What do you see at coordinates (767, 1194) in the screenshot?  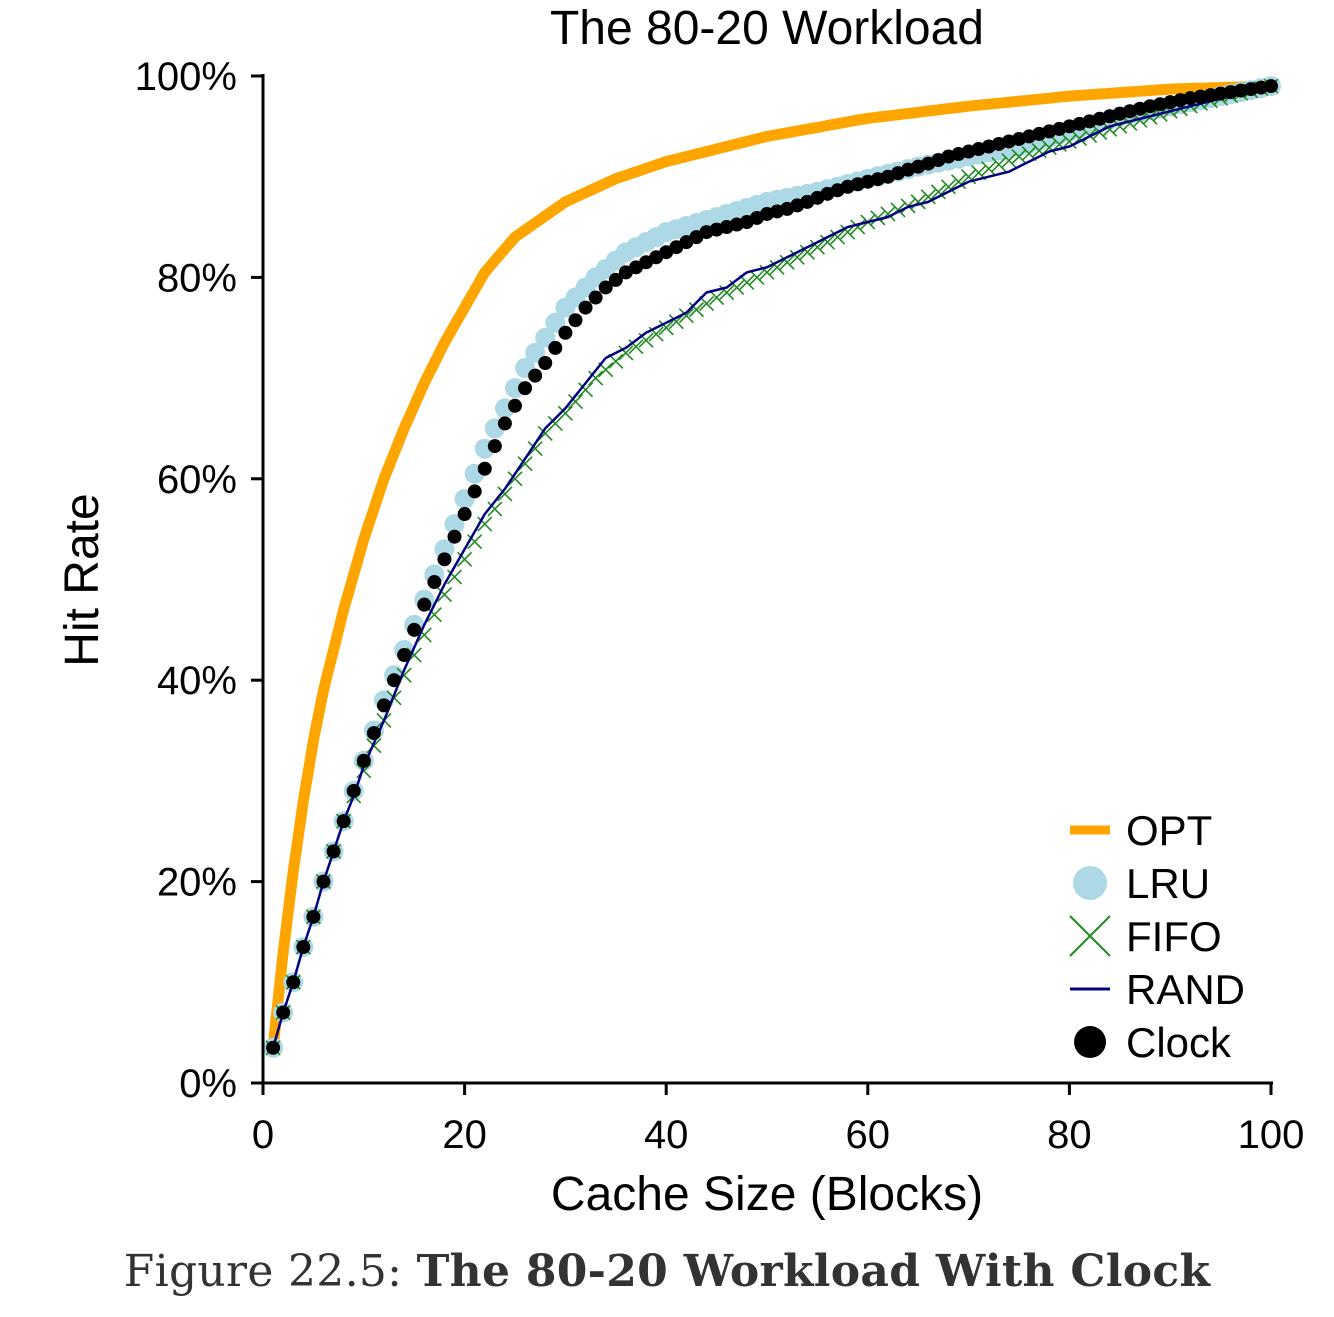 I see `x-axis-label: Cache Size (Blocks)` at bounding box center [767, 1194].